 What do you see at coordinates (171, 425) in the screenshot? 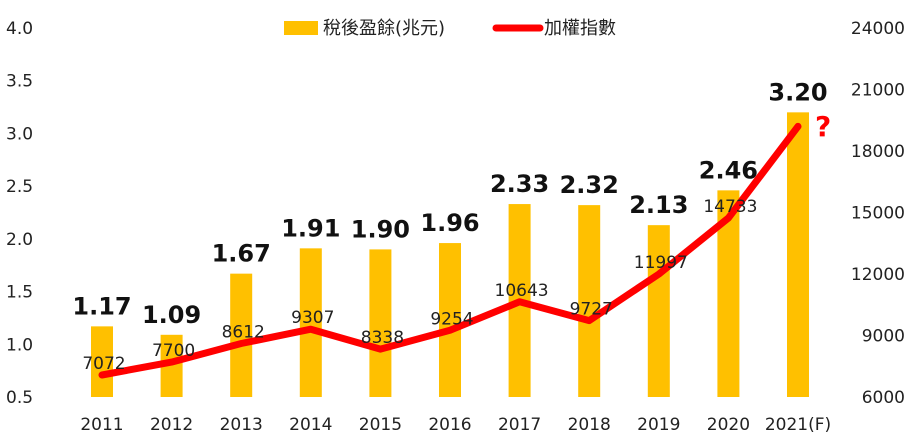
I see `x-tick-label: 2012` at bounding box center [171, 425].